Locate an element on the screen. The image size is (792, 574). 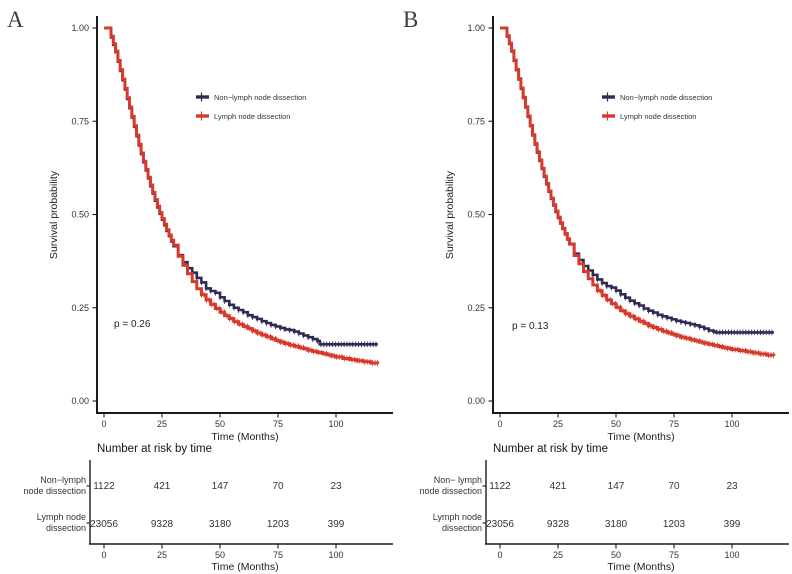
legend-label: Non−lymph node dissection is located at coordinates (260, 97).